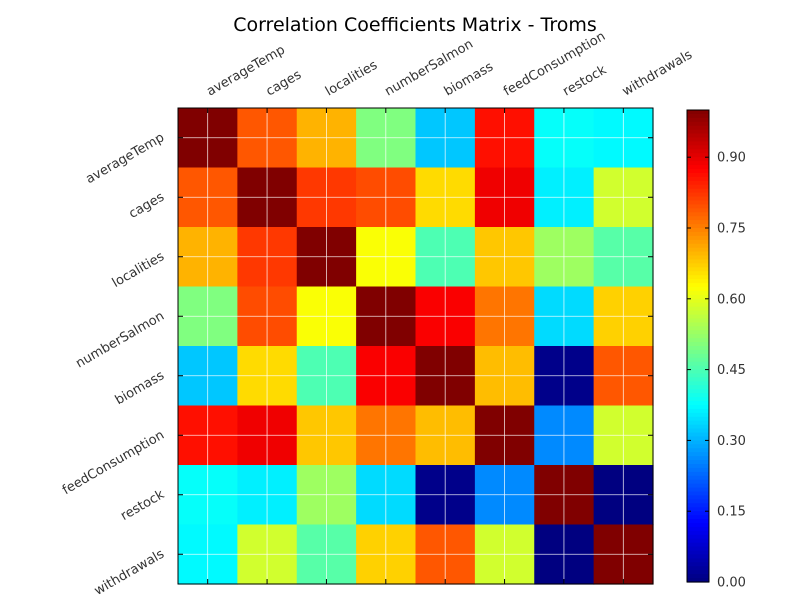 This screenshot has height=600, width=800. I want to click on y-tick-label: biomass, so click(140, 388).